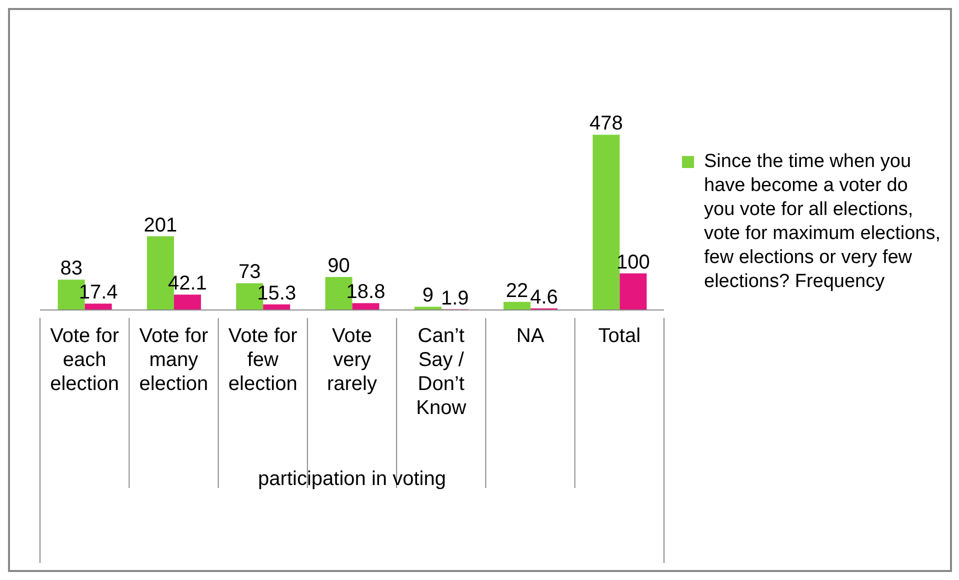  What do you see at coordinates (71, 269) in the screenshot?
I see `data-label: 83` at bounding box center [71, 269].